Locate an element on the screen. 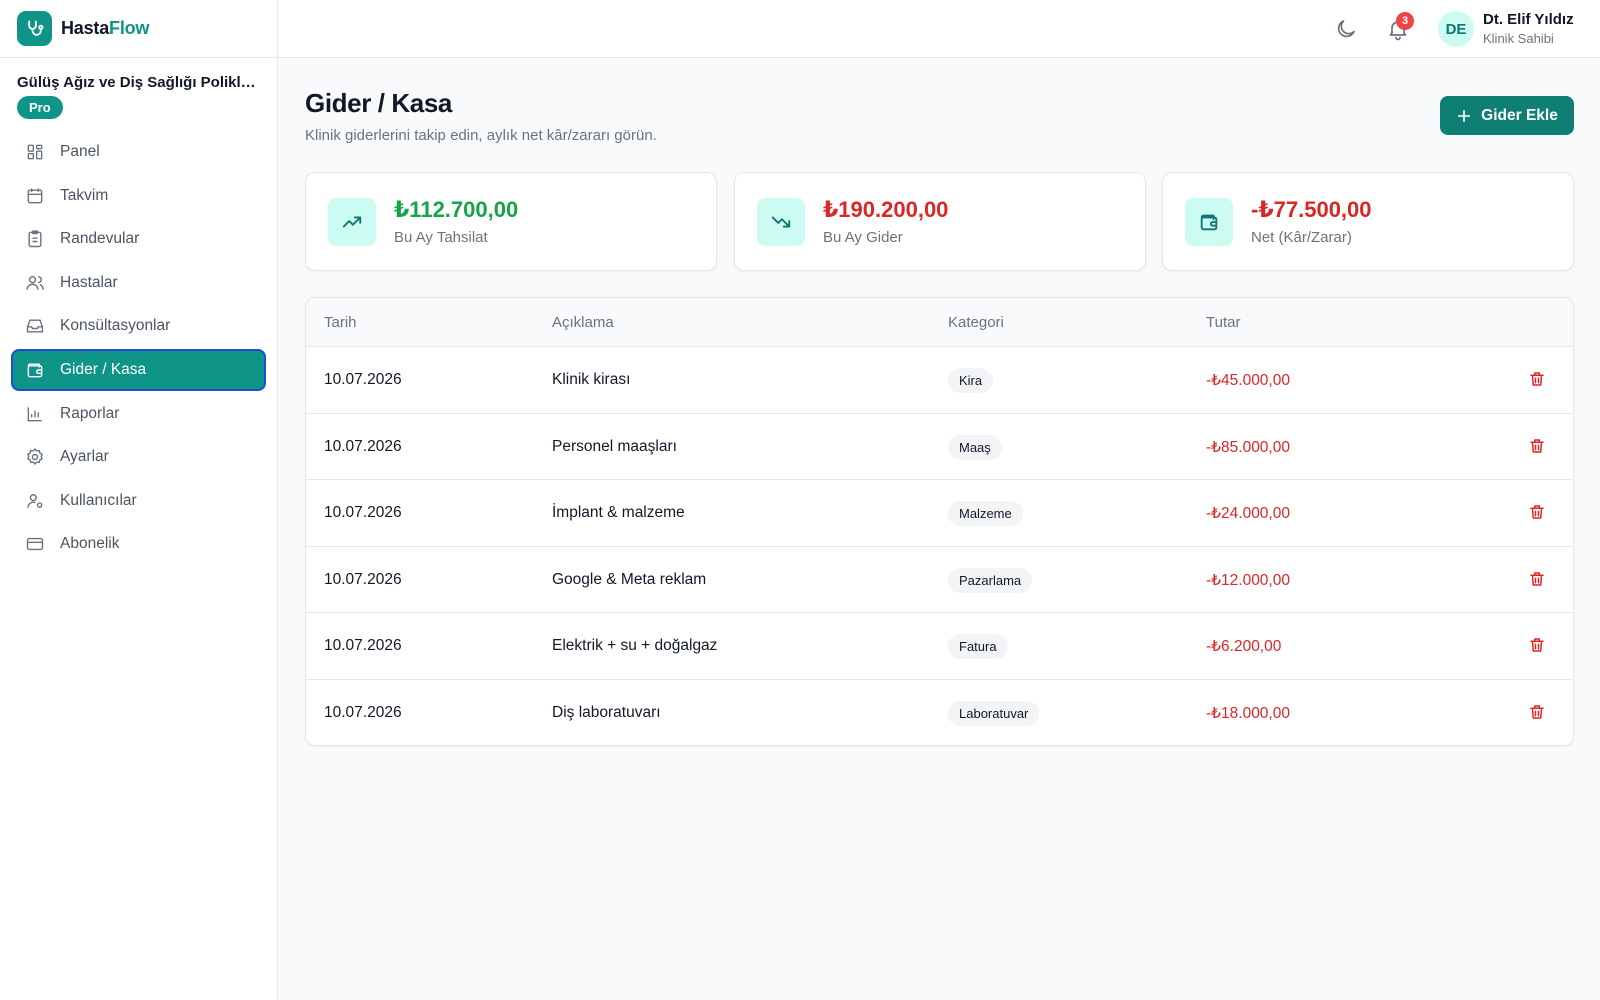 Image resolution: width=1600 pixels, height=1000 pixels. row-amount: -₺6.200,00 is located at coordinates (1244, 646).